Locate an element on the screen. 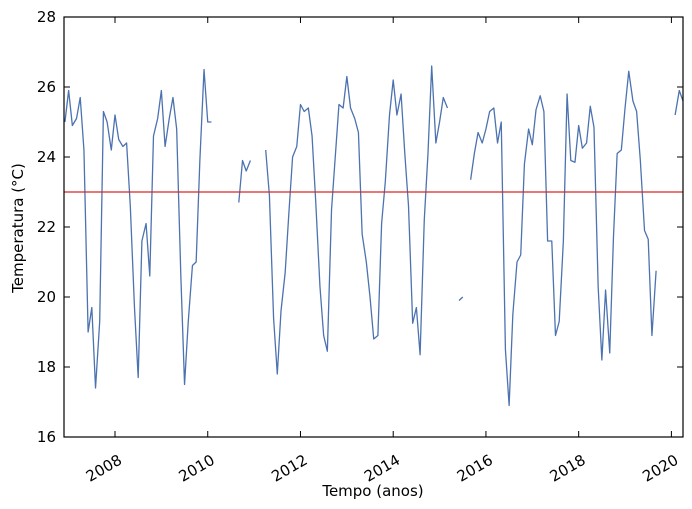 Image resolution: width=692 pixels, height=509 pixels. y-tick-label: 26 is located at coordinates (46, 87).